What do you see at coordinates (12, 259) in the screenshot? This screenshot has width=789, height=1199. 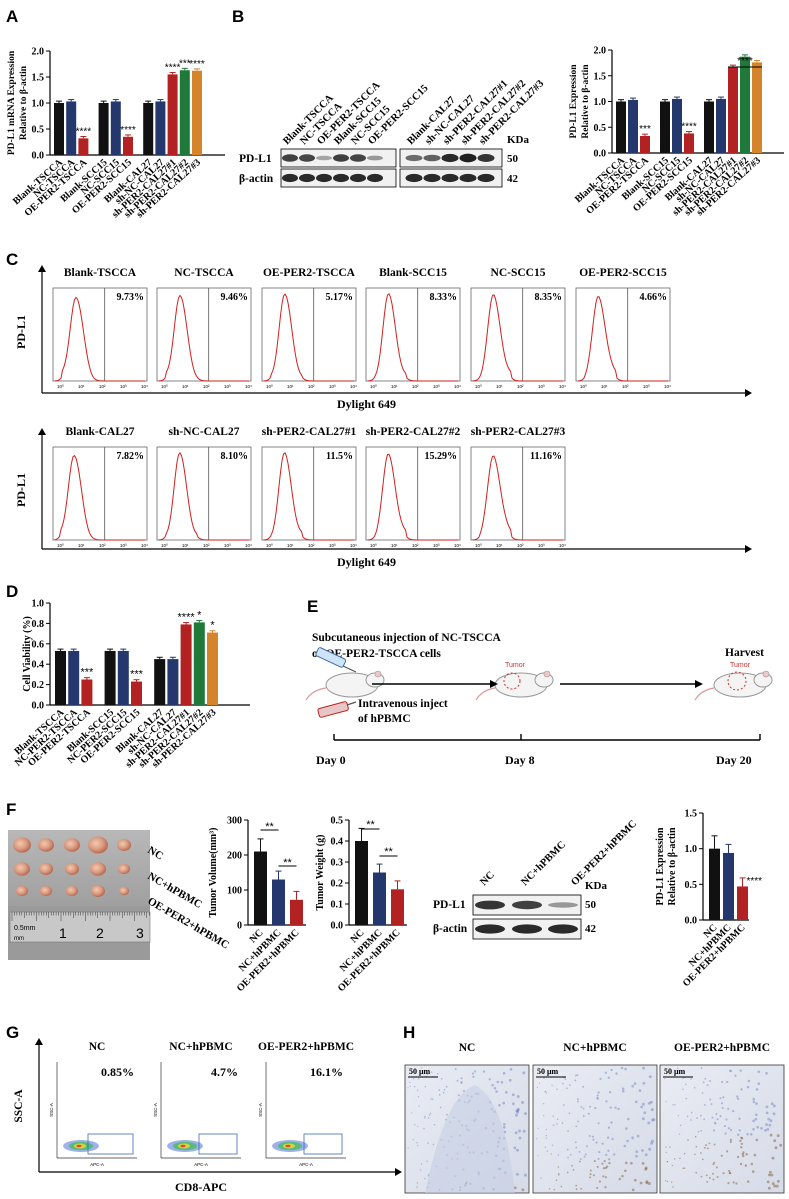 I see `panel-letter-c: C` at bounding box center [12, 259].